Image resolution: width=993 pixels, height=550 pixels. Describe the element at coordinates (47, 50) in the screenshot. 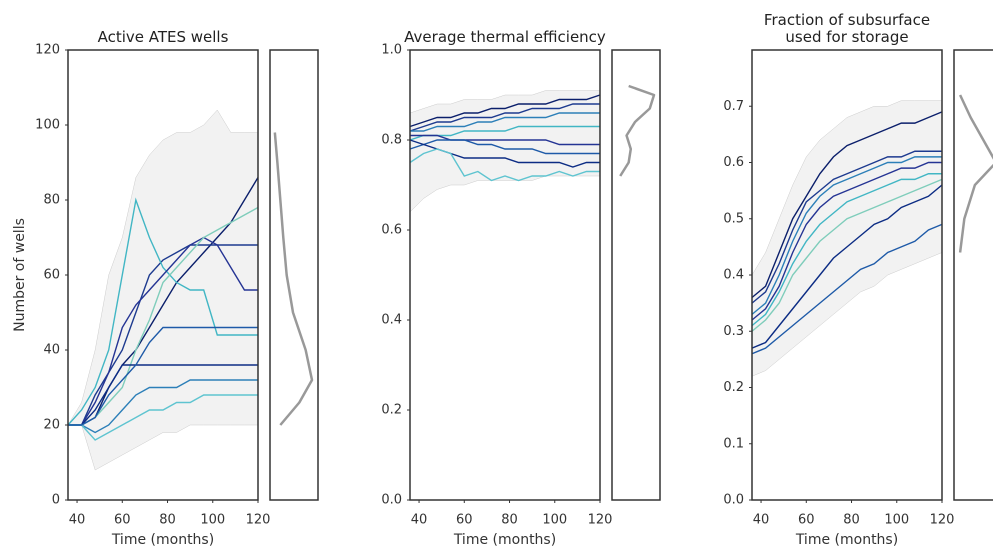

I see `y-tick-label: 120` at that location.